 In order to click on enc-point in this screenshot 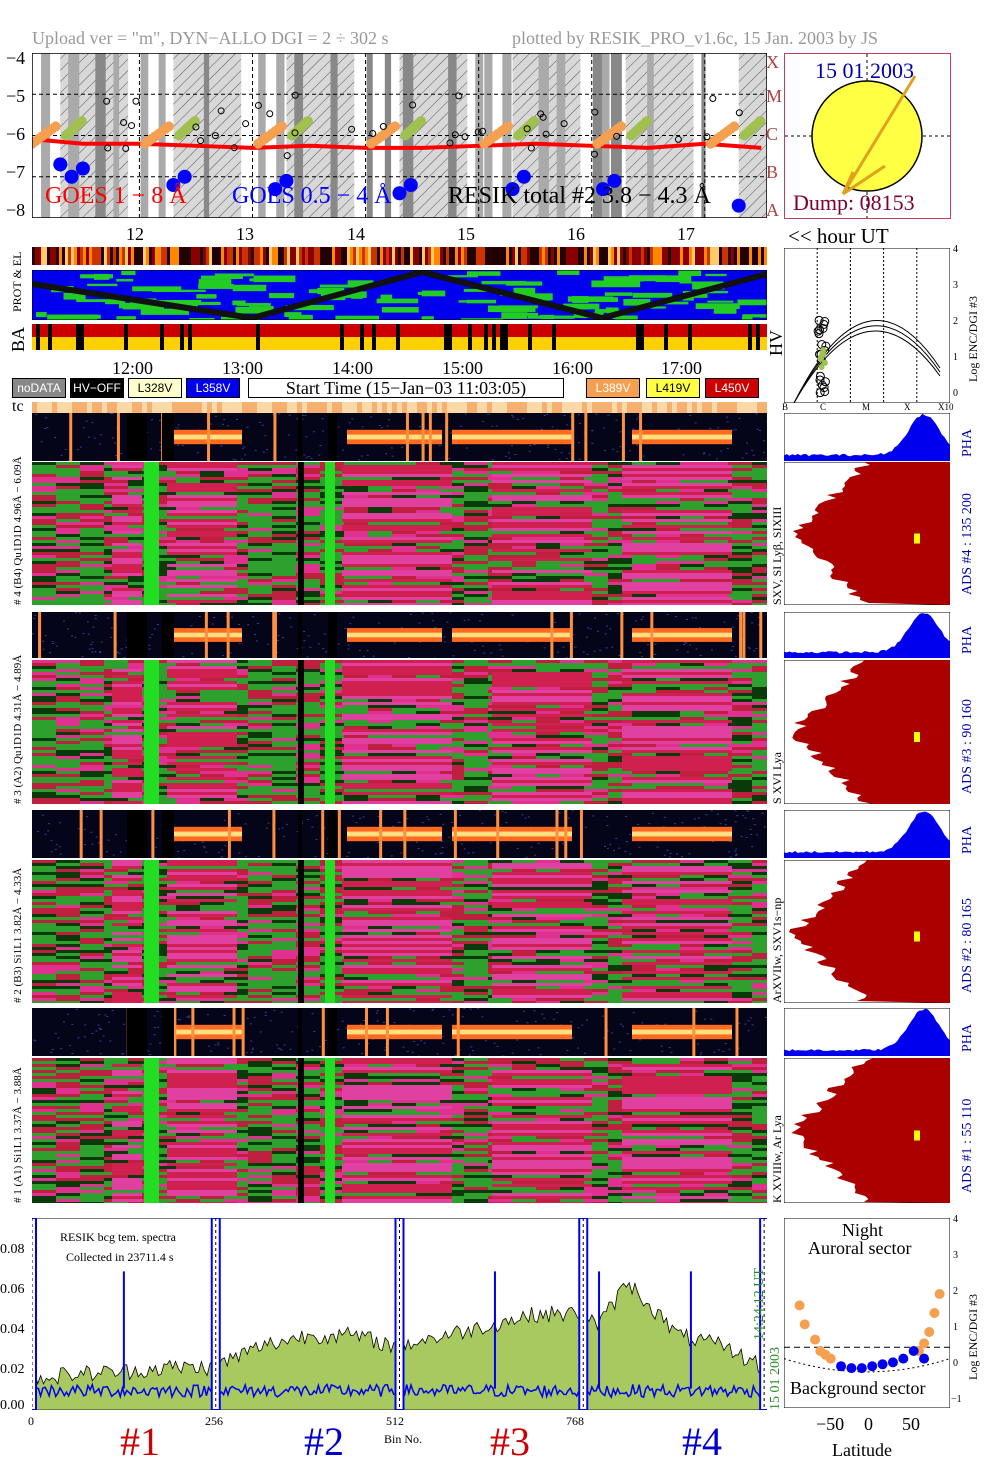, I will do `click(825, 382)`.